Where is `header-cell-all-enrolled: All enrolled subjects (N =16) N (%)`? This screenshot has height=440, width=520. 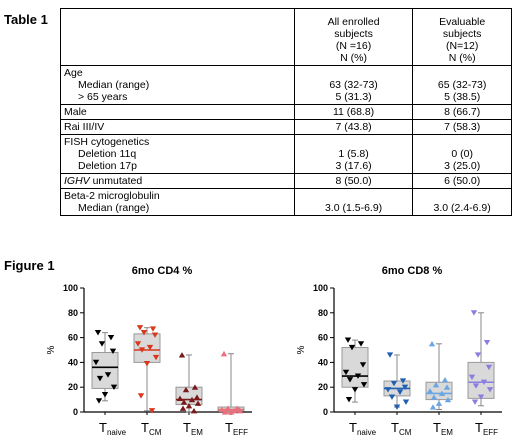
header-cell-all-enrolled: All enrolled subjects (N =16) N (%) is located at coordinates (353, 37).